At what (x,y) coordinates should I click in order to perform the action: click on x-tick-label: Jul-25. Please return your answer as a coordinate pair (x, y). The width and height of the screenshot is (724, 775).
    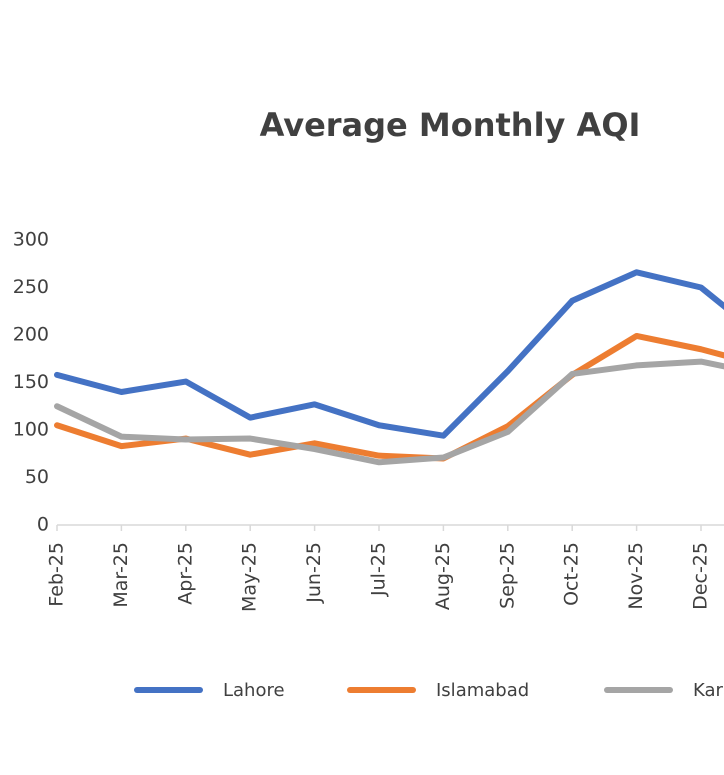
    Looking at the image, I should click on (379, 569).